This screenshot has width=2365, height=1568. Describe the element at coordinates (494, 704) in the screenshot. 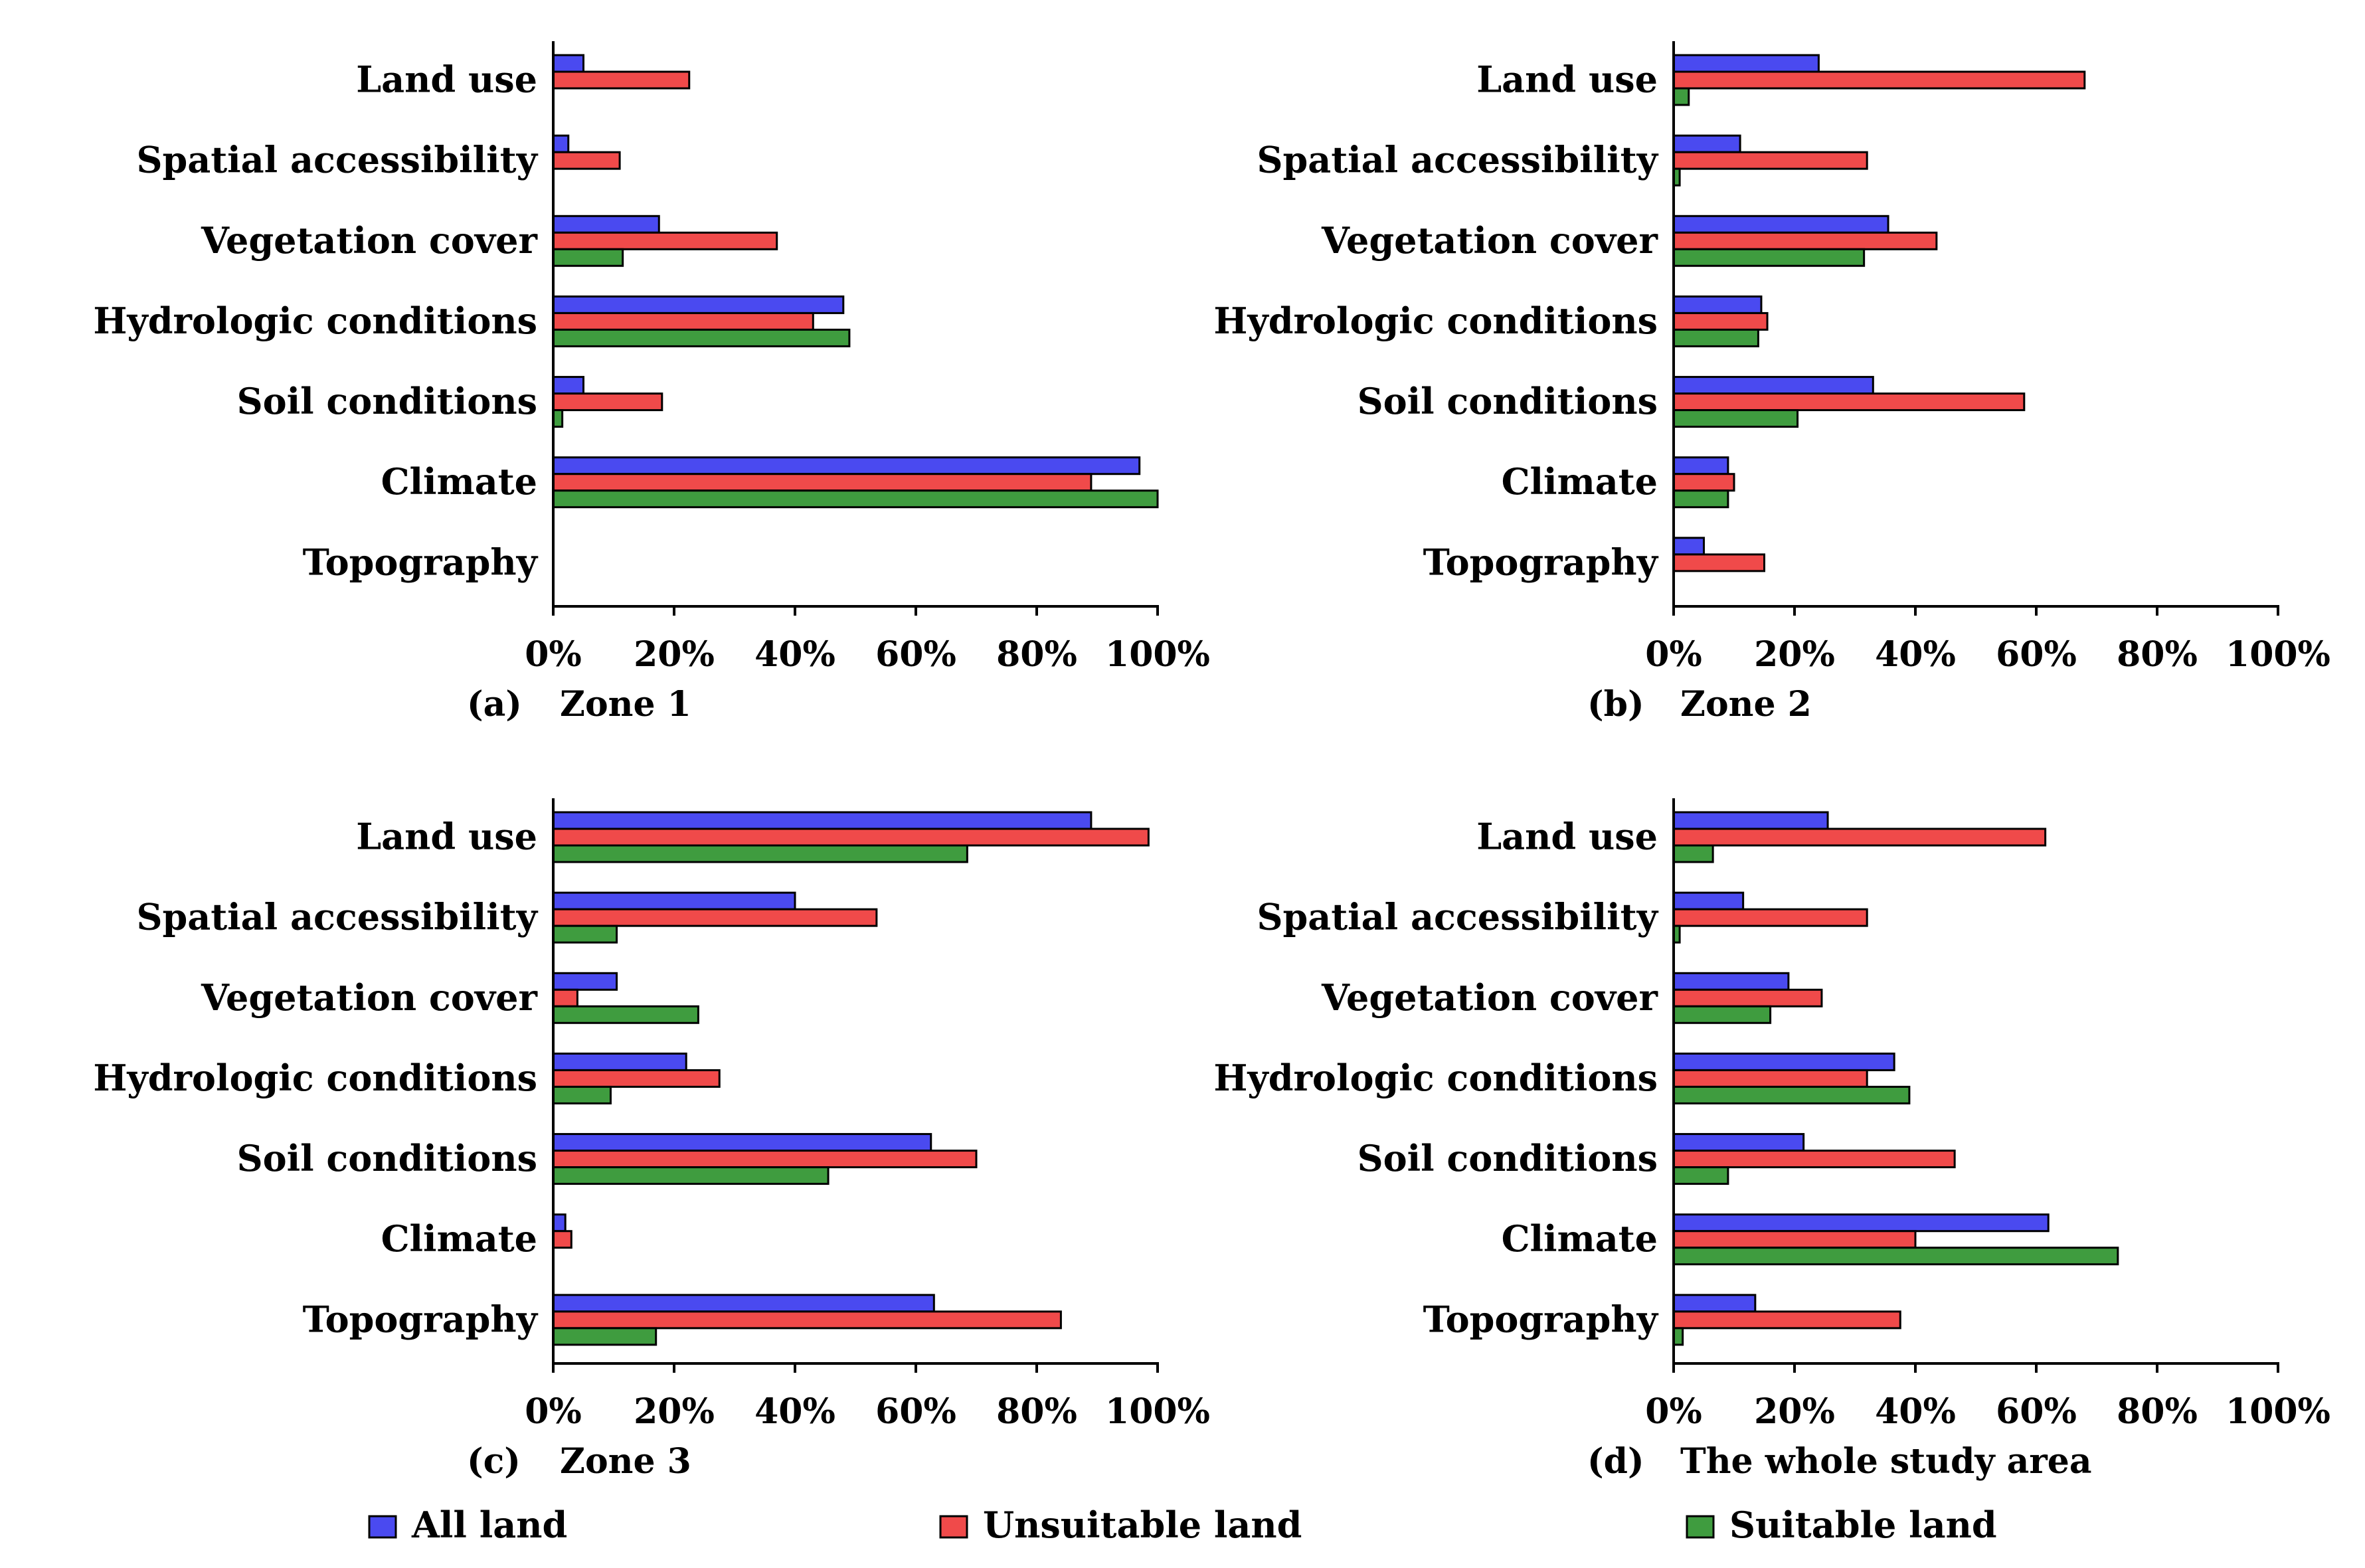

I see `panel-letter: (a)` at that location.